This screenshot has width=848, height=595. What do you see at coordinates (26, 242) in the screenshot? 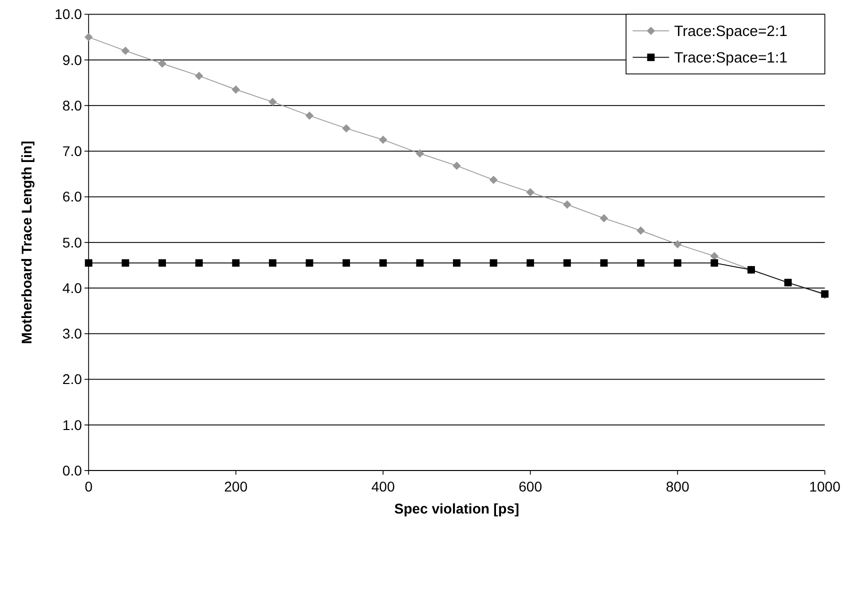
I see `y-axis-title: Motherboard Trace Length [in]` at bounding box center [26, 242].